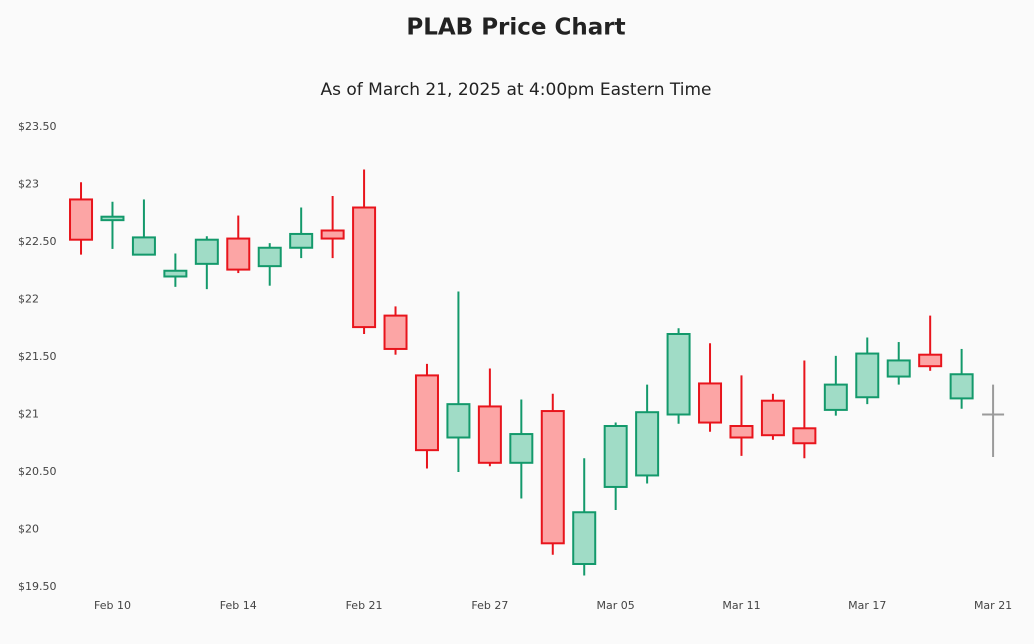 The width and height of the screenshot is (1034, 644). What do you see at coordinates (993, 605) in the screenshot?
I see `x-tick-label: Mar 21` at bounding box center [993, 605].